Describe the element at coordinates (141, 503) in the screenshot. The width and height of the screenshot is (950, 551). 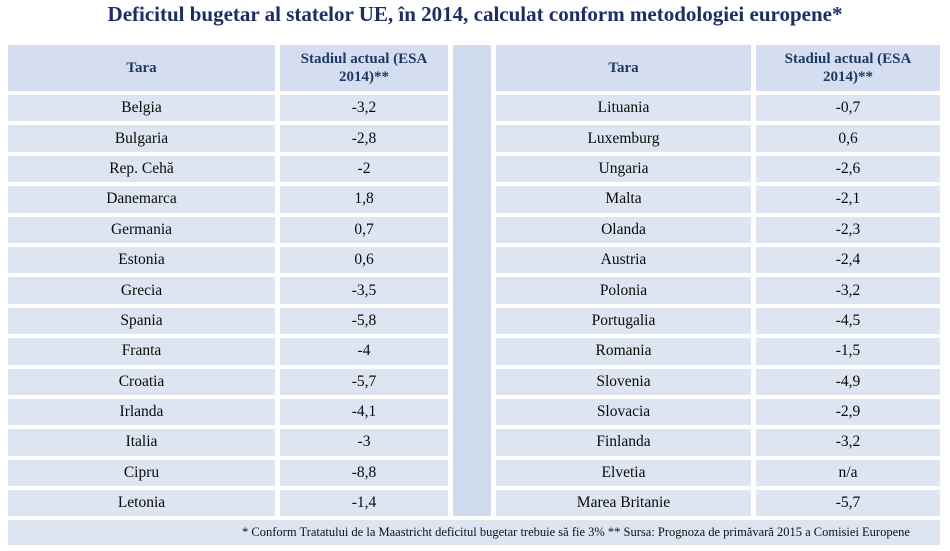
I see `country-cell: Letonia` at that location.